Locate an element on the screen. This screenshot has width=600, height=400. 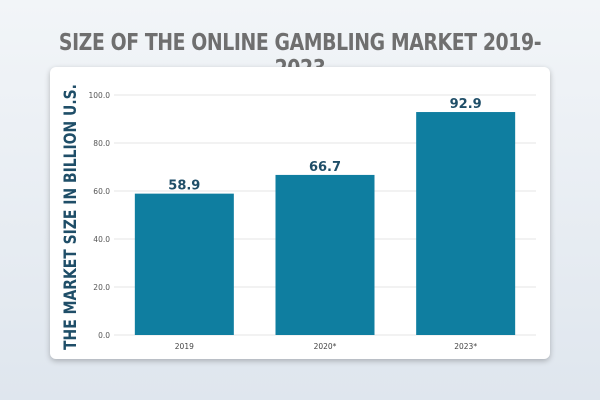
y-tick-label: 20.0 is located at coordinates (101, 287).